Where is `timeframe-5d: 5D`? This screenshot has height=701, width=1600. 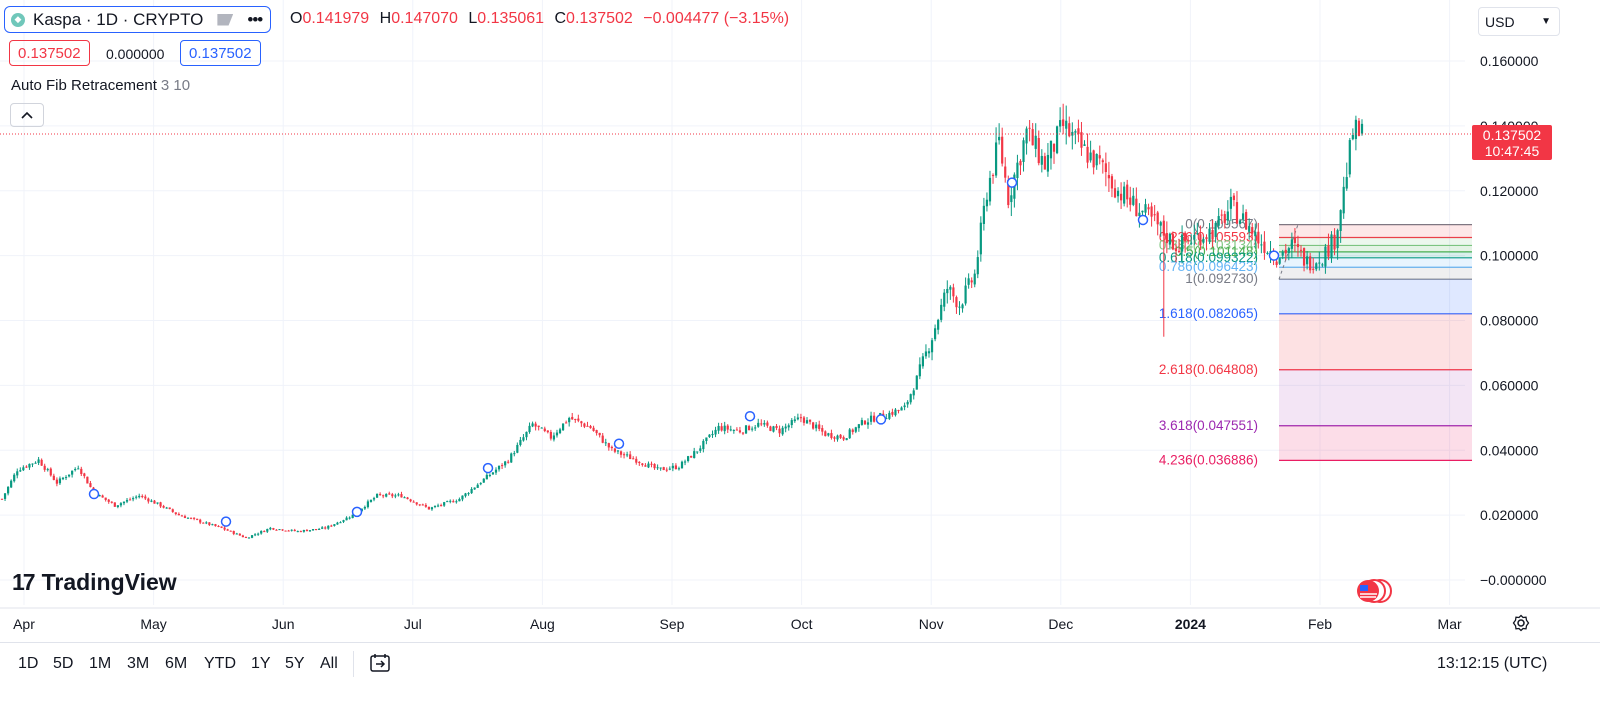
timeframe-5d: 5D is located at coordinates (63, 663).